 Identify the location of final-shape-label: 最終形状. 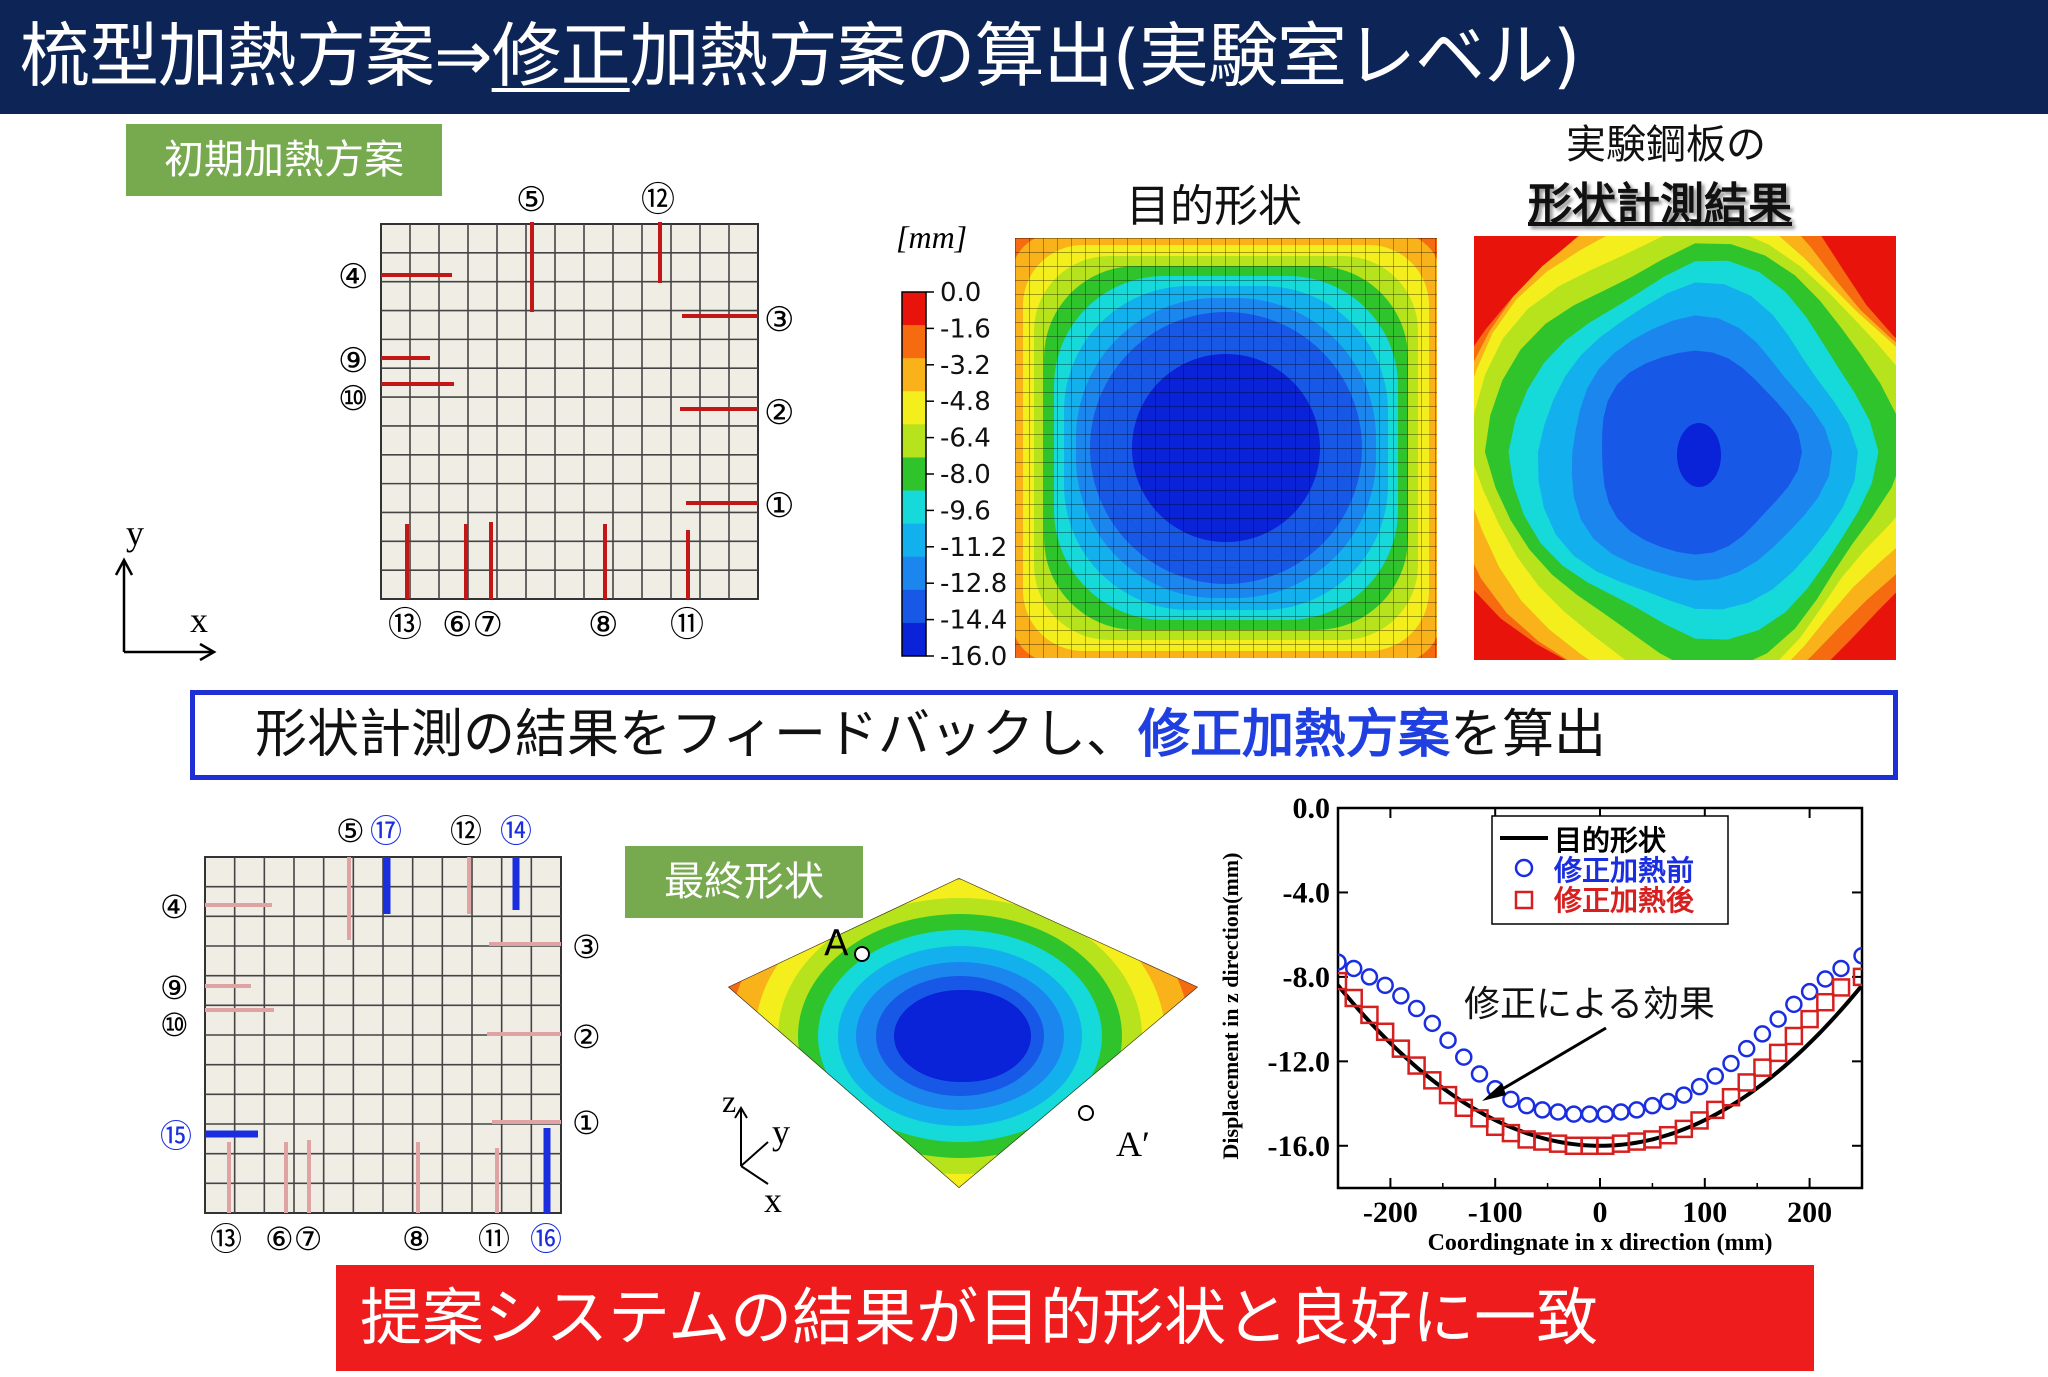
(744, 882).